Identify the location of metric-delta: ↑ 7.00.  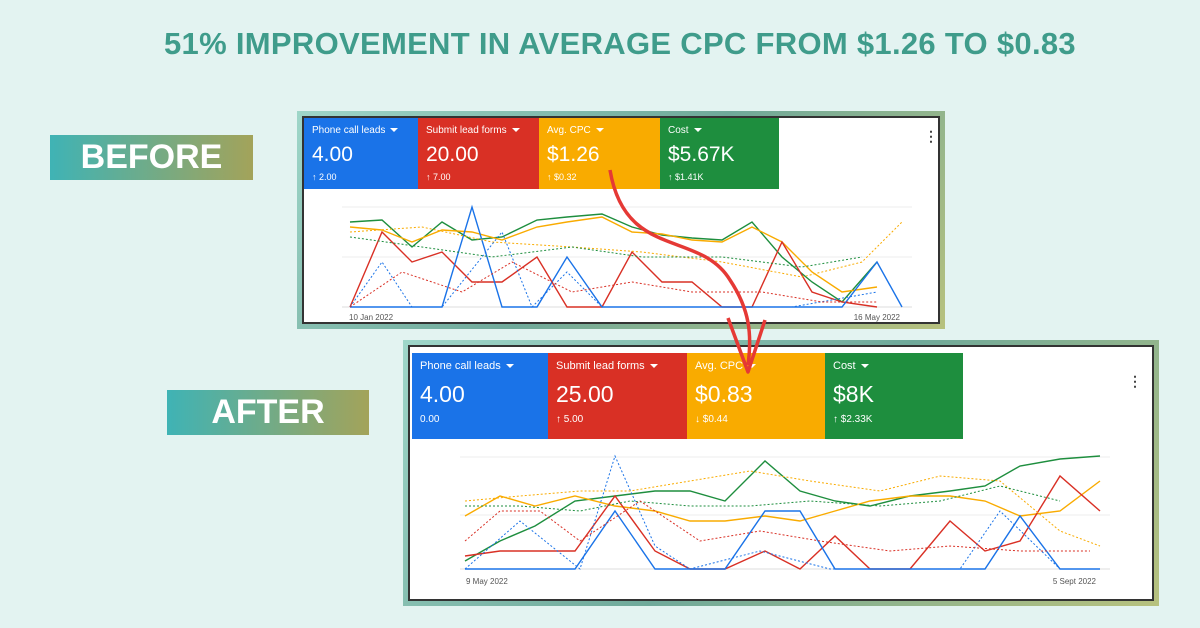
(438, 177).